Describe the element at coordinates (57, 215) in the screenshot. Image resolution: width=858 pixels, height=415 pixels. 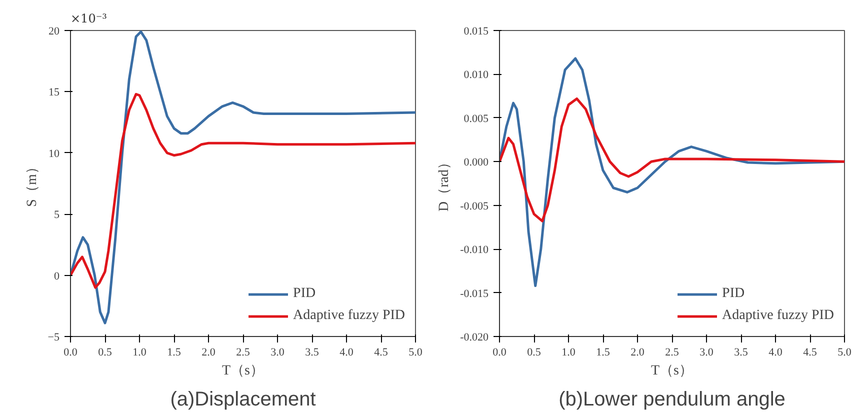
I see `y-tick-label: 5` at that location.